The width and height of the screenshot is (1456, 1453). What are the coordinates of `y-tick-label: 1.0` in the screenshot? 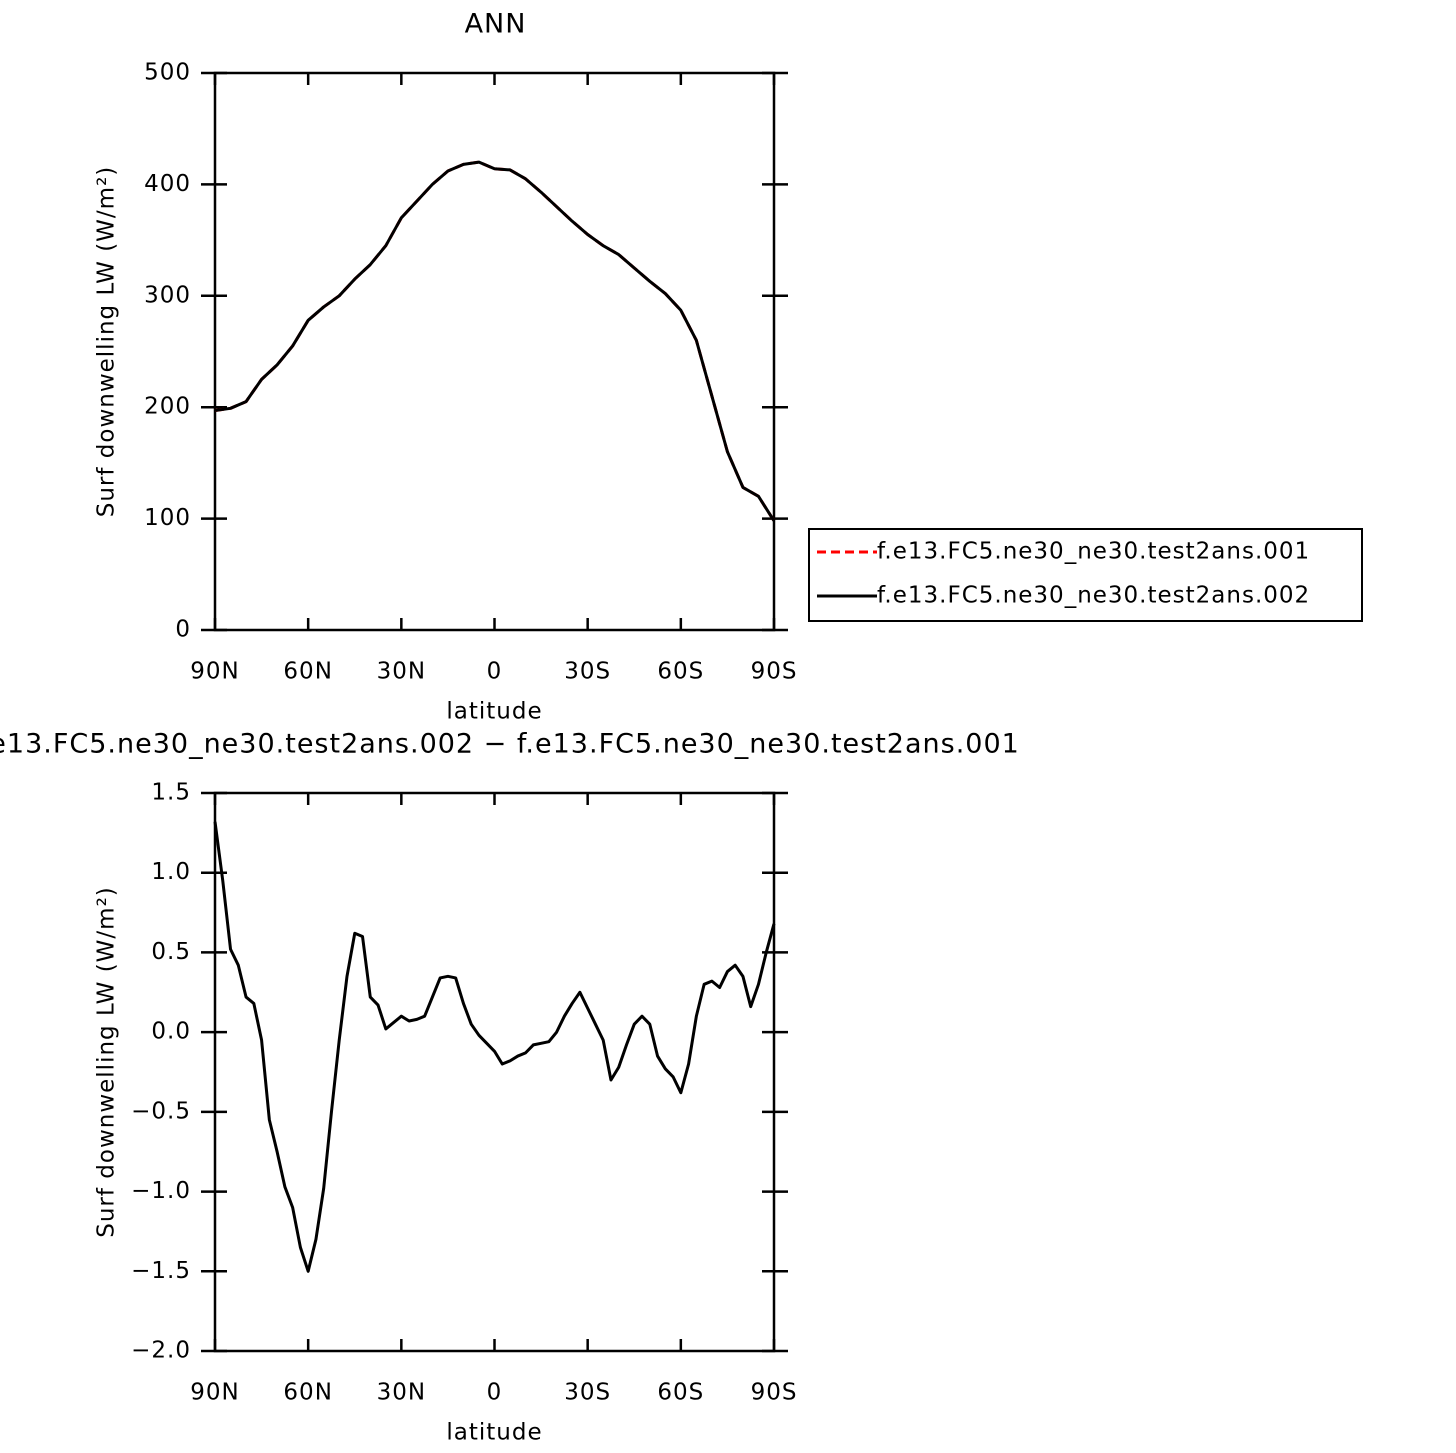 It's located at (171, 872).